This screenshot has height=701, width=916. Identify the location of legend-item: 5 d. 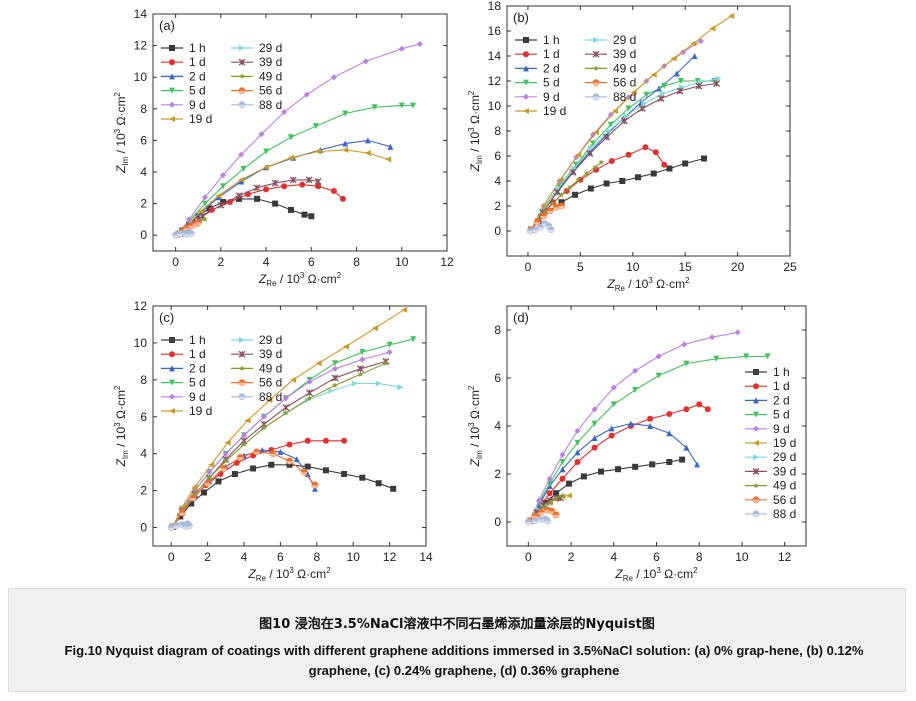
(767, 415).